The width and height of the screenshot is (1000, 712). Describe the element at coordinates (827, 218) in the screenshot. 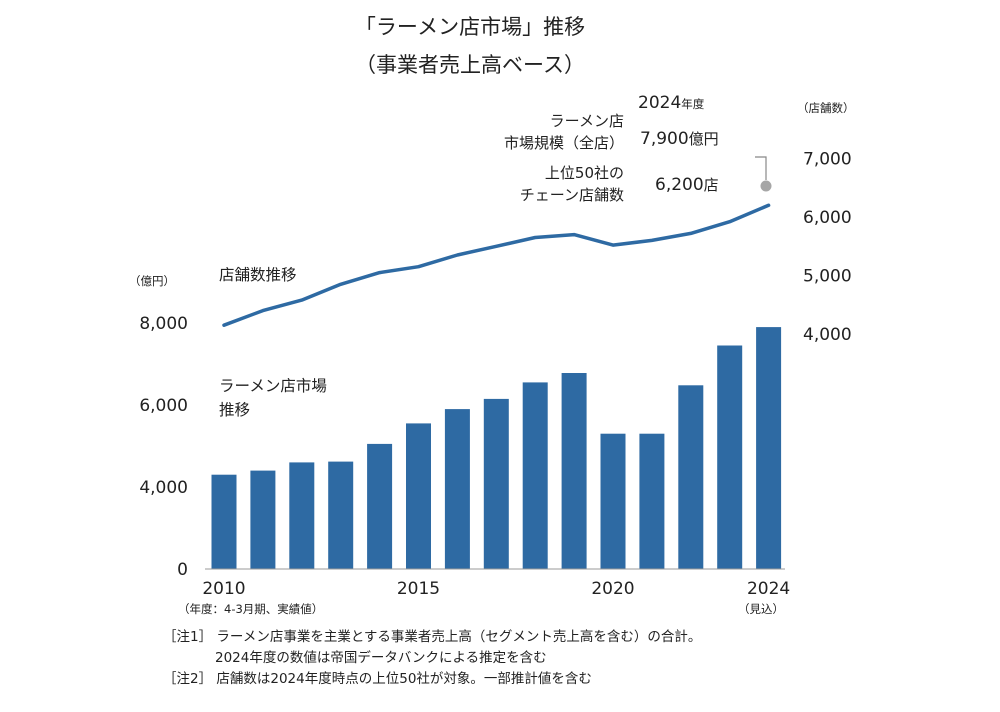

I see `right-tick-label: 6,000` at that location.